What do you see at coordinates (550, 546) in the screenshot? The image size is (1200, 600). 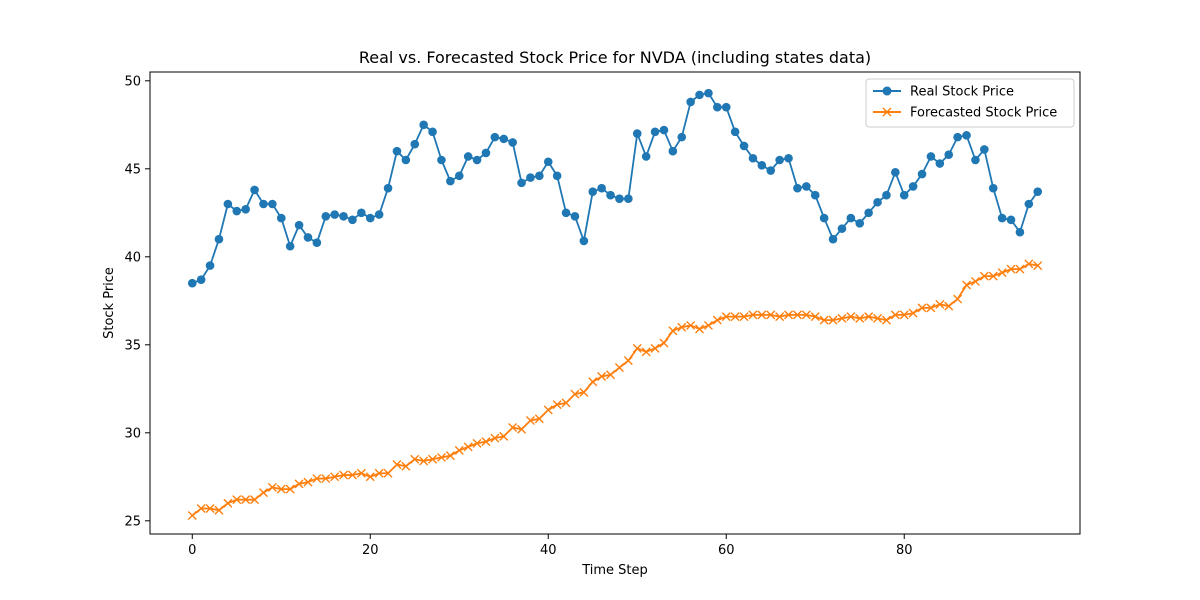 I see `x-axis: 0 20 40 60 80` at bounding box center [550, 546].